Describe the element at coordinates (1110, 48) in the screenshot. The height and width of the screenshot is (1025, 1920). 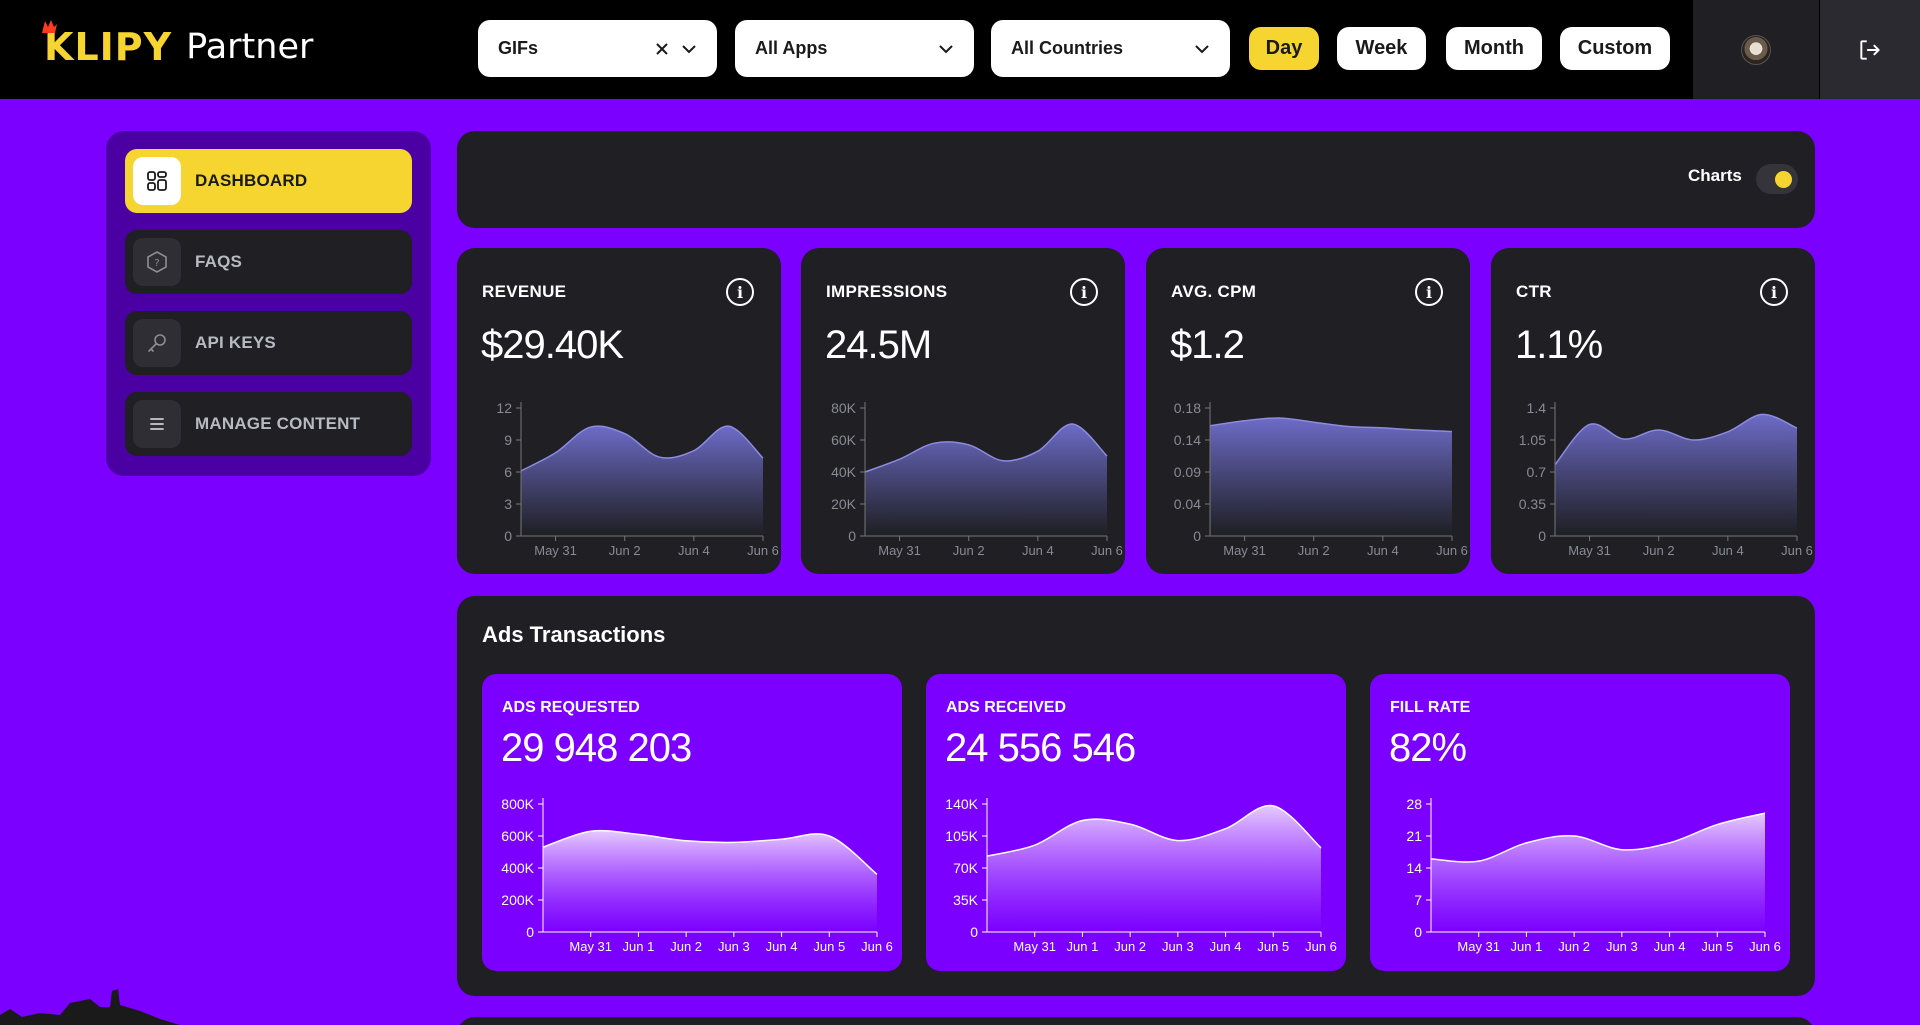
I see `countries-select: All Countries` at that location.